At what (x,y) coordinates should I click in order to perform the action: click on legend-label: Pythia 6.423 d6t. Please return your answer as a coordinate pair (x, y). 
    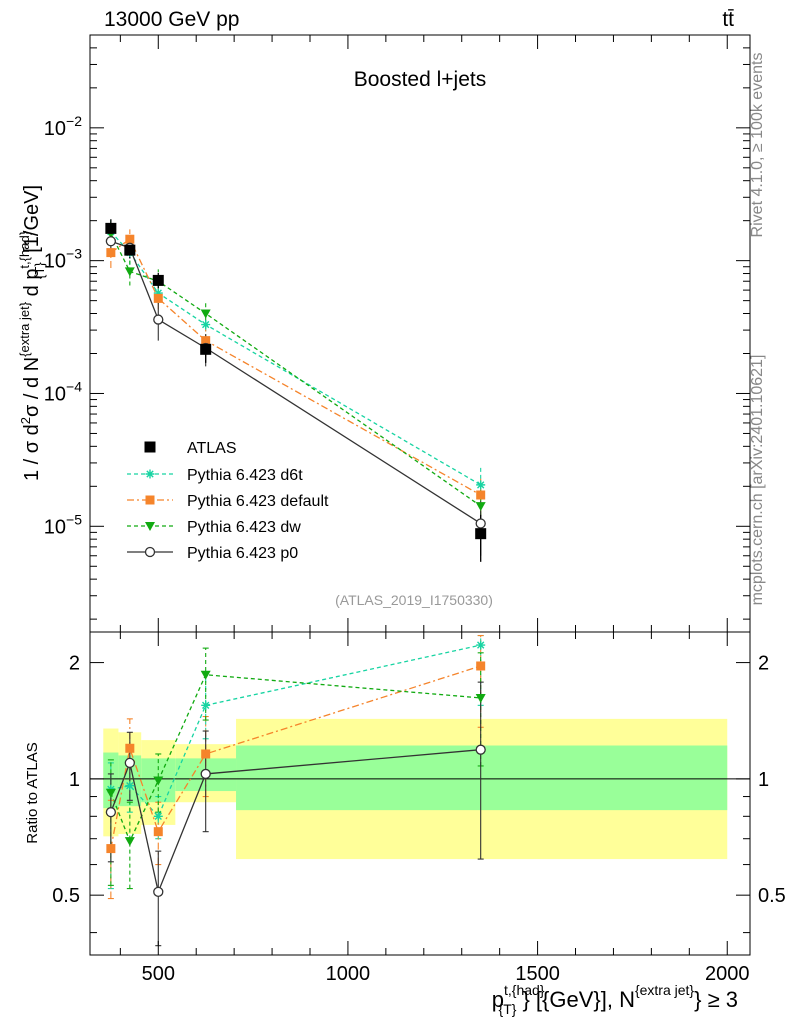
    Looking at the image, I should click on (245, 475).